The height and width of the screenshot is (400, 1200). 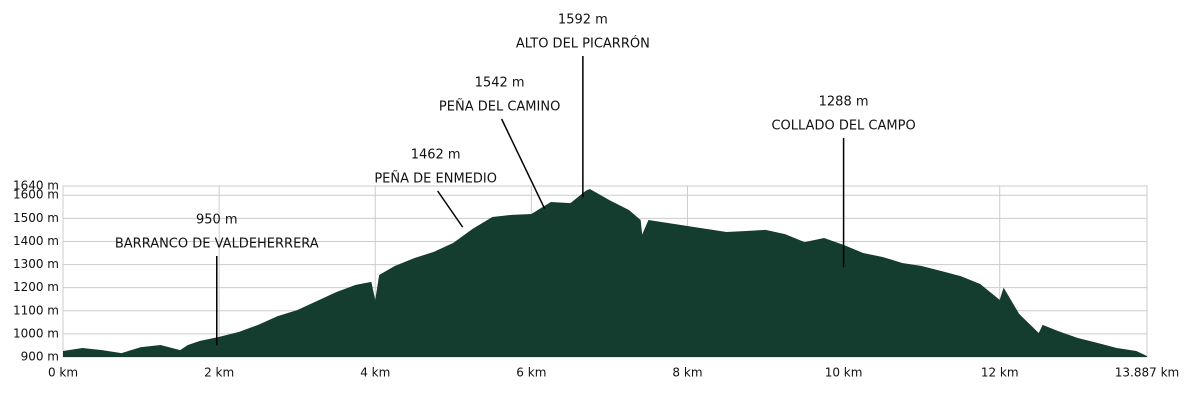 I want to click on y-tick-label: 1640 m, so click(x=36, y=186).